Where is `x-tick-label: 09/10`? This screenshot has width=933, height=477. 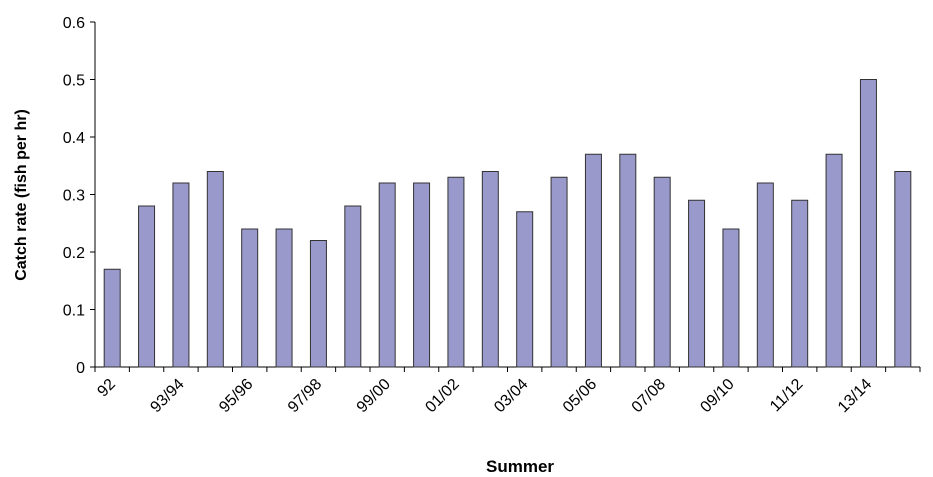
x-tick-label: 09/10 is located at coordinates (717, 396).